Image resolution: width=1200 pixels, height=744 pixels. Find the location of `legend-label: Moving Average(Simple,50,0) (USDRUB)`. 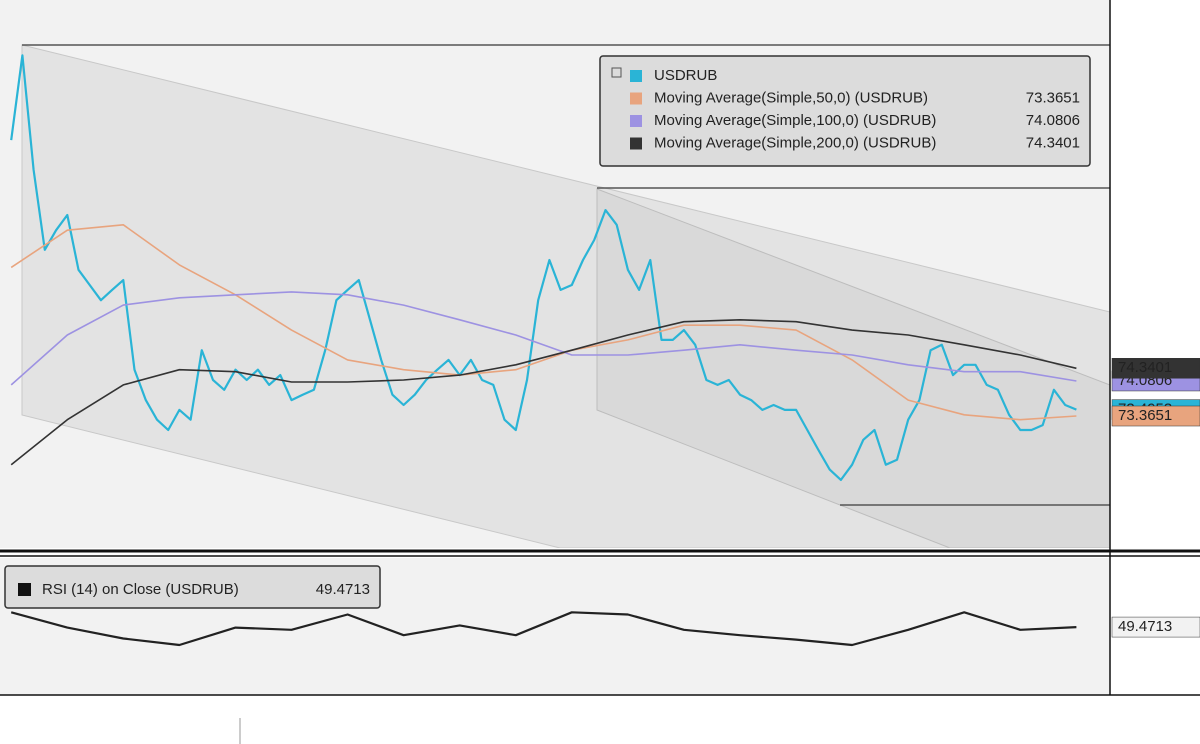

legend-label: Moving Average(Simple,50,0) (USDRUB) is located at coordinates (791, 97).